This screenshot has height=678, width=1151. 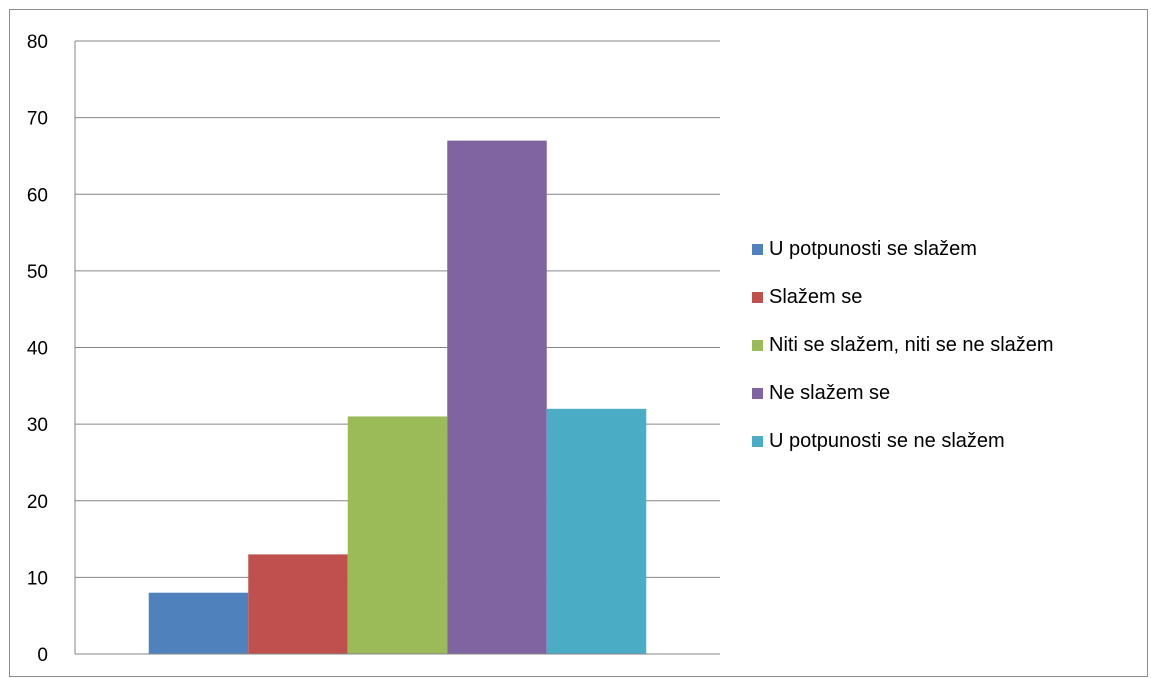 I want to click on y-tick-label: 60, so click(x=37, y=195).